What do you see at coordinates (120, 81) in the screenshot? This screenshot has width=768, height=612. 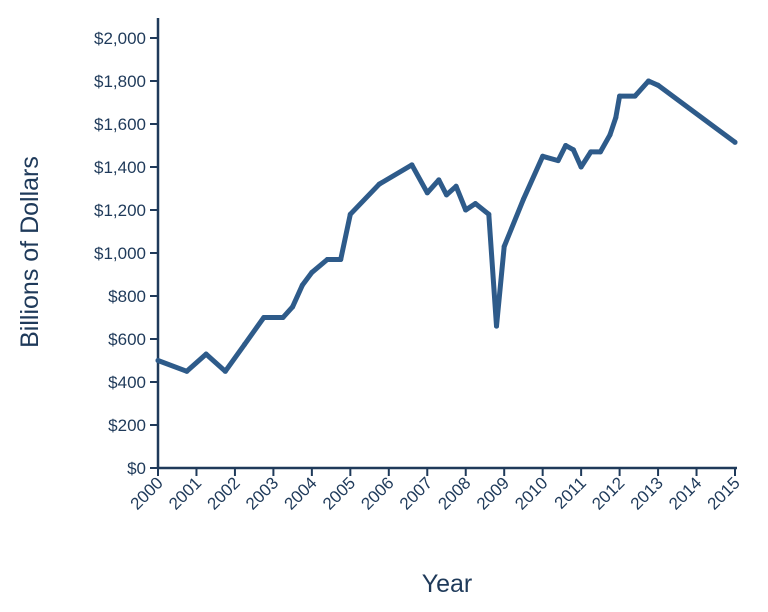 I see `y-tick-label: $1,800` at bounding box center [120, 81].